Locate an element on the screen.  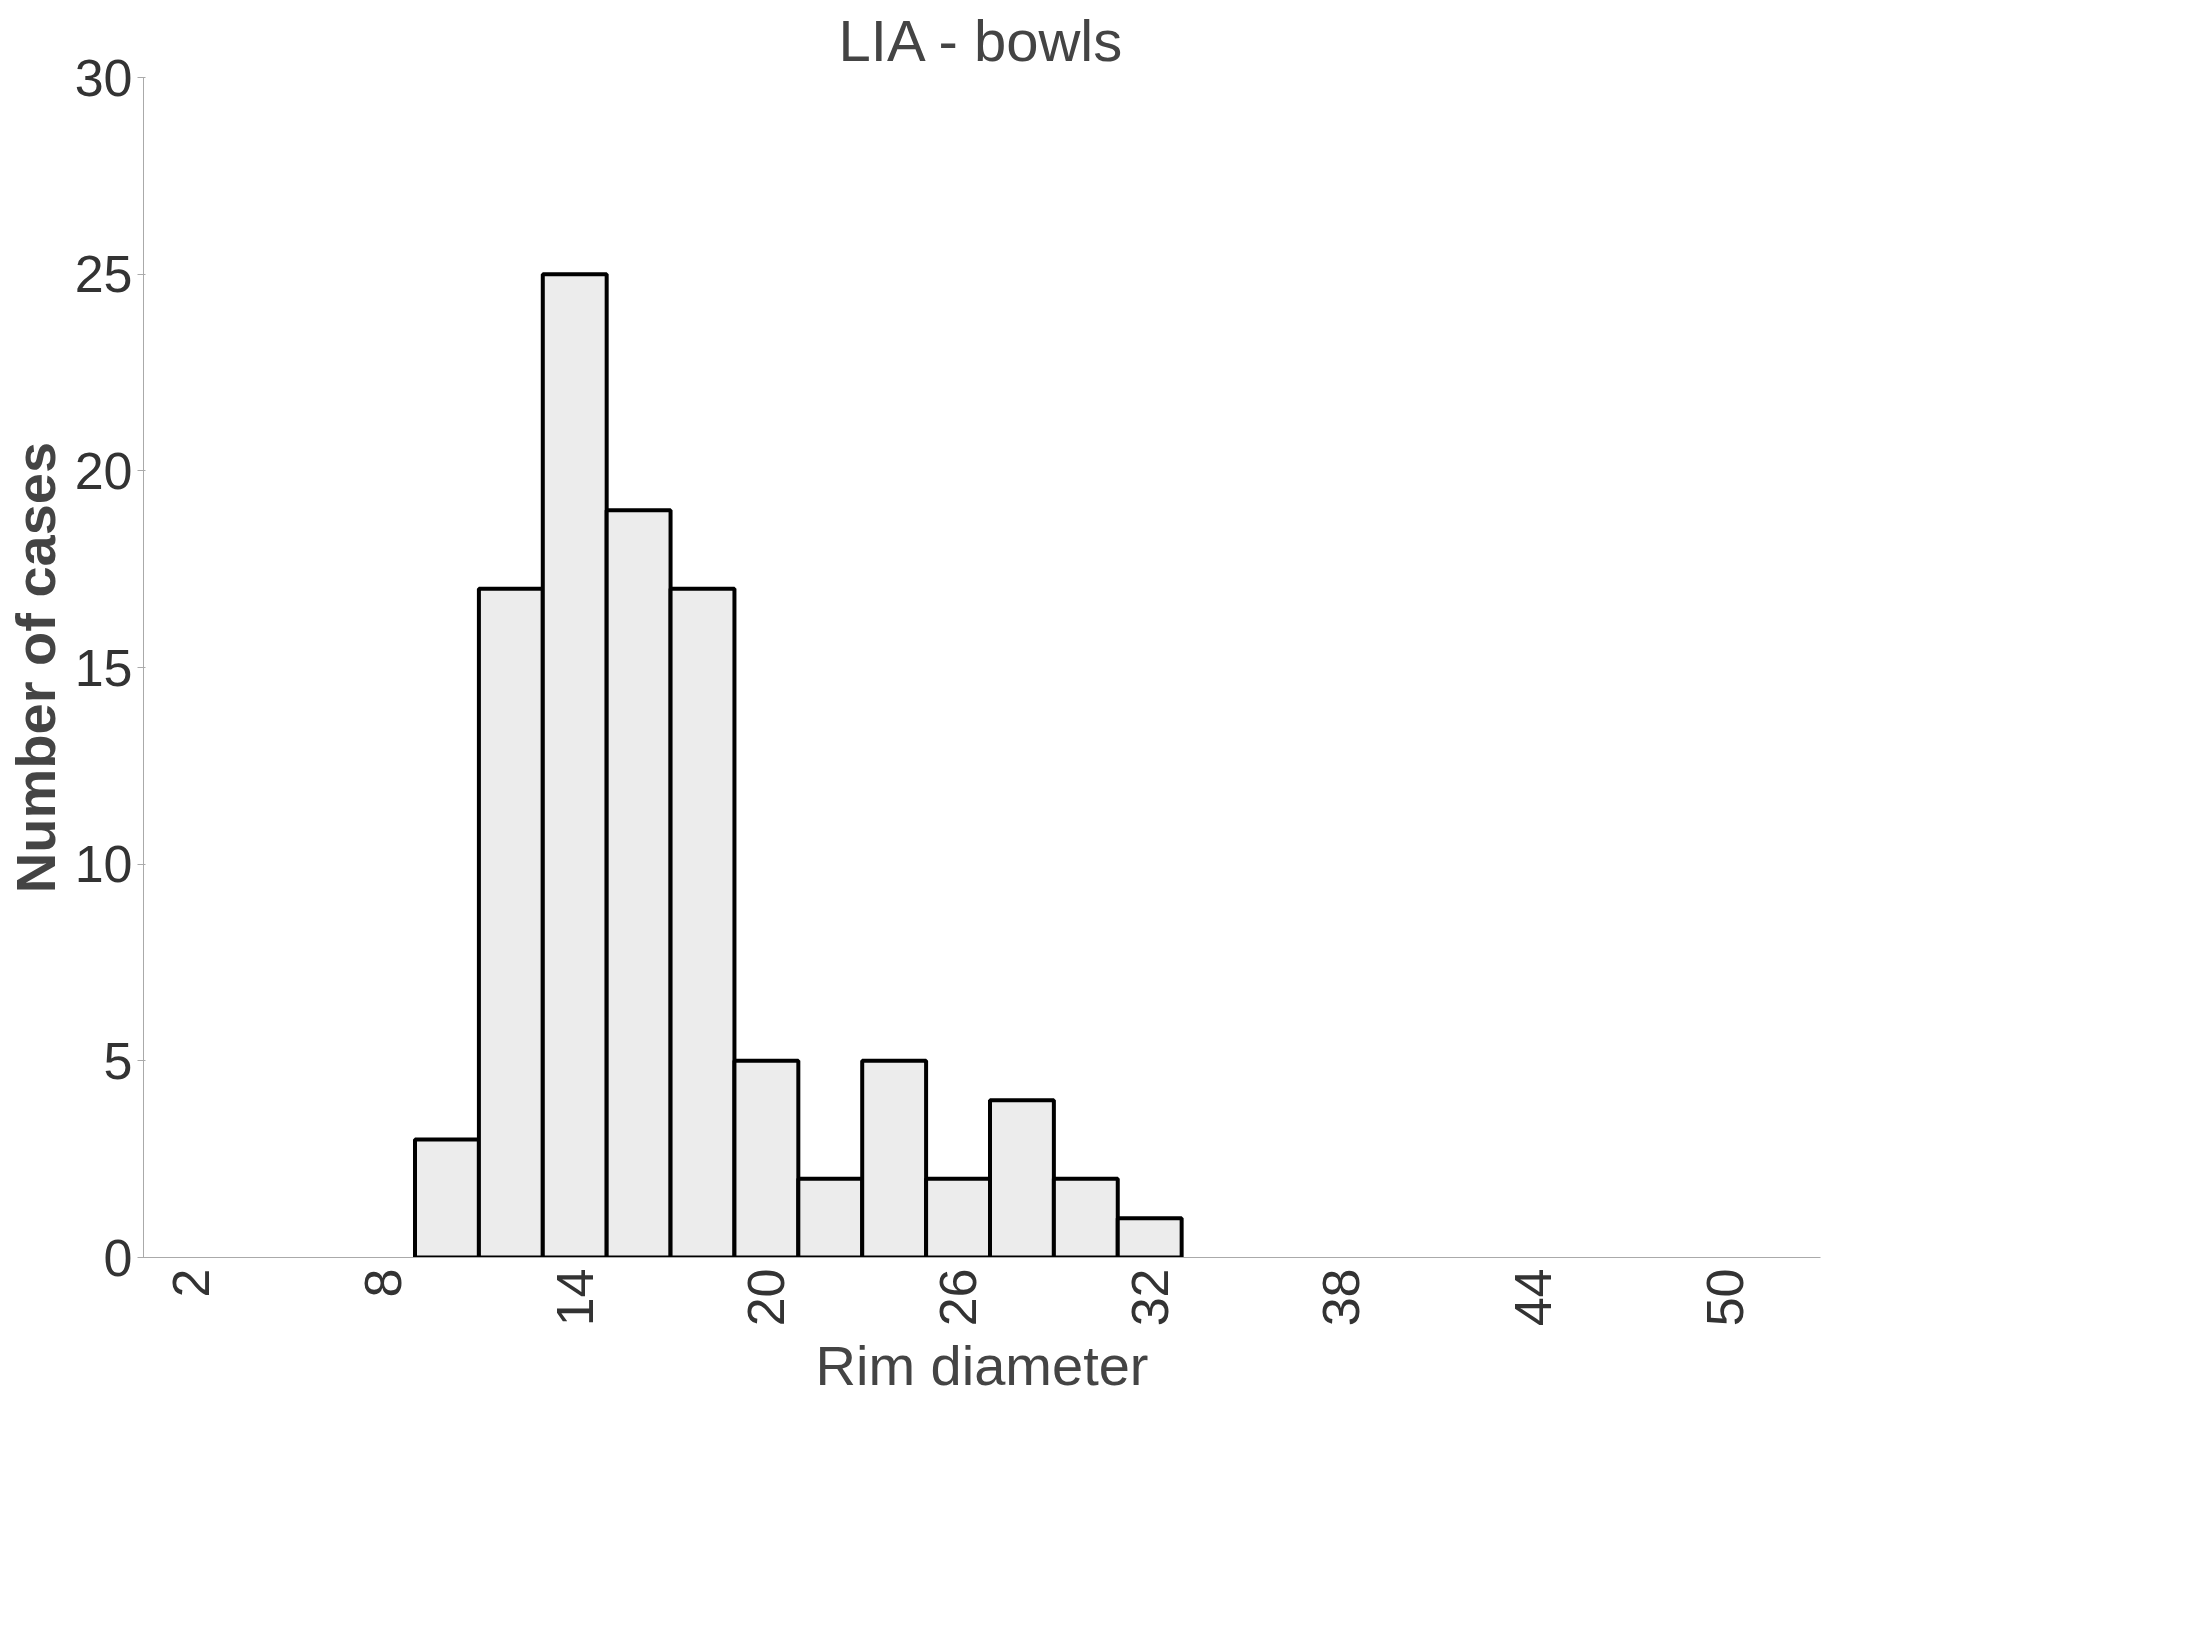
x-tick-label: 2 is located at coordinates (191, 1283).